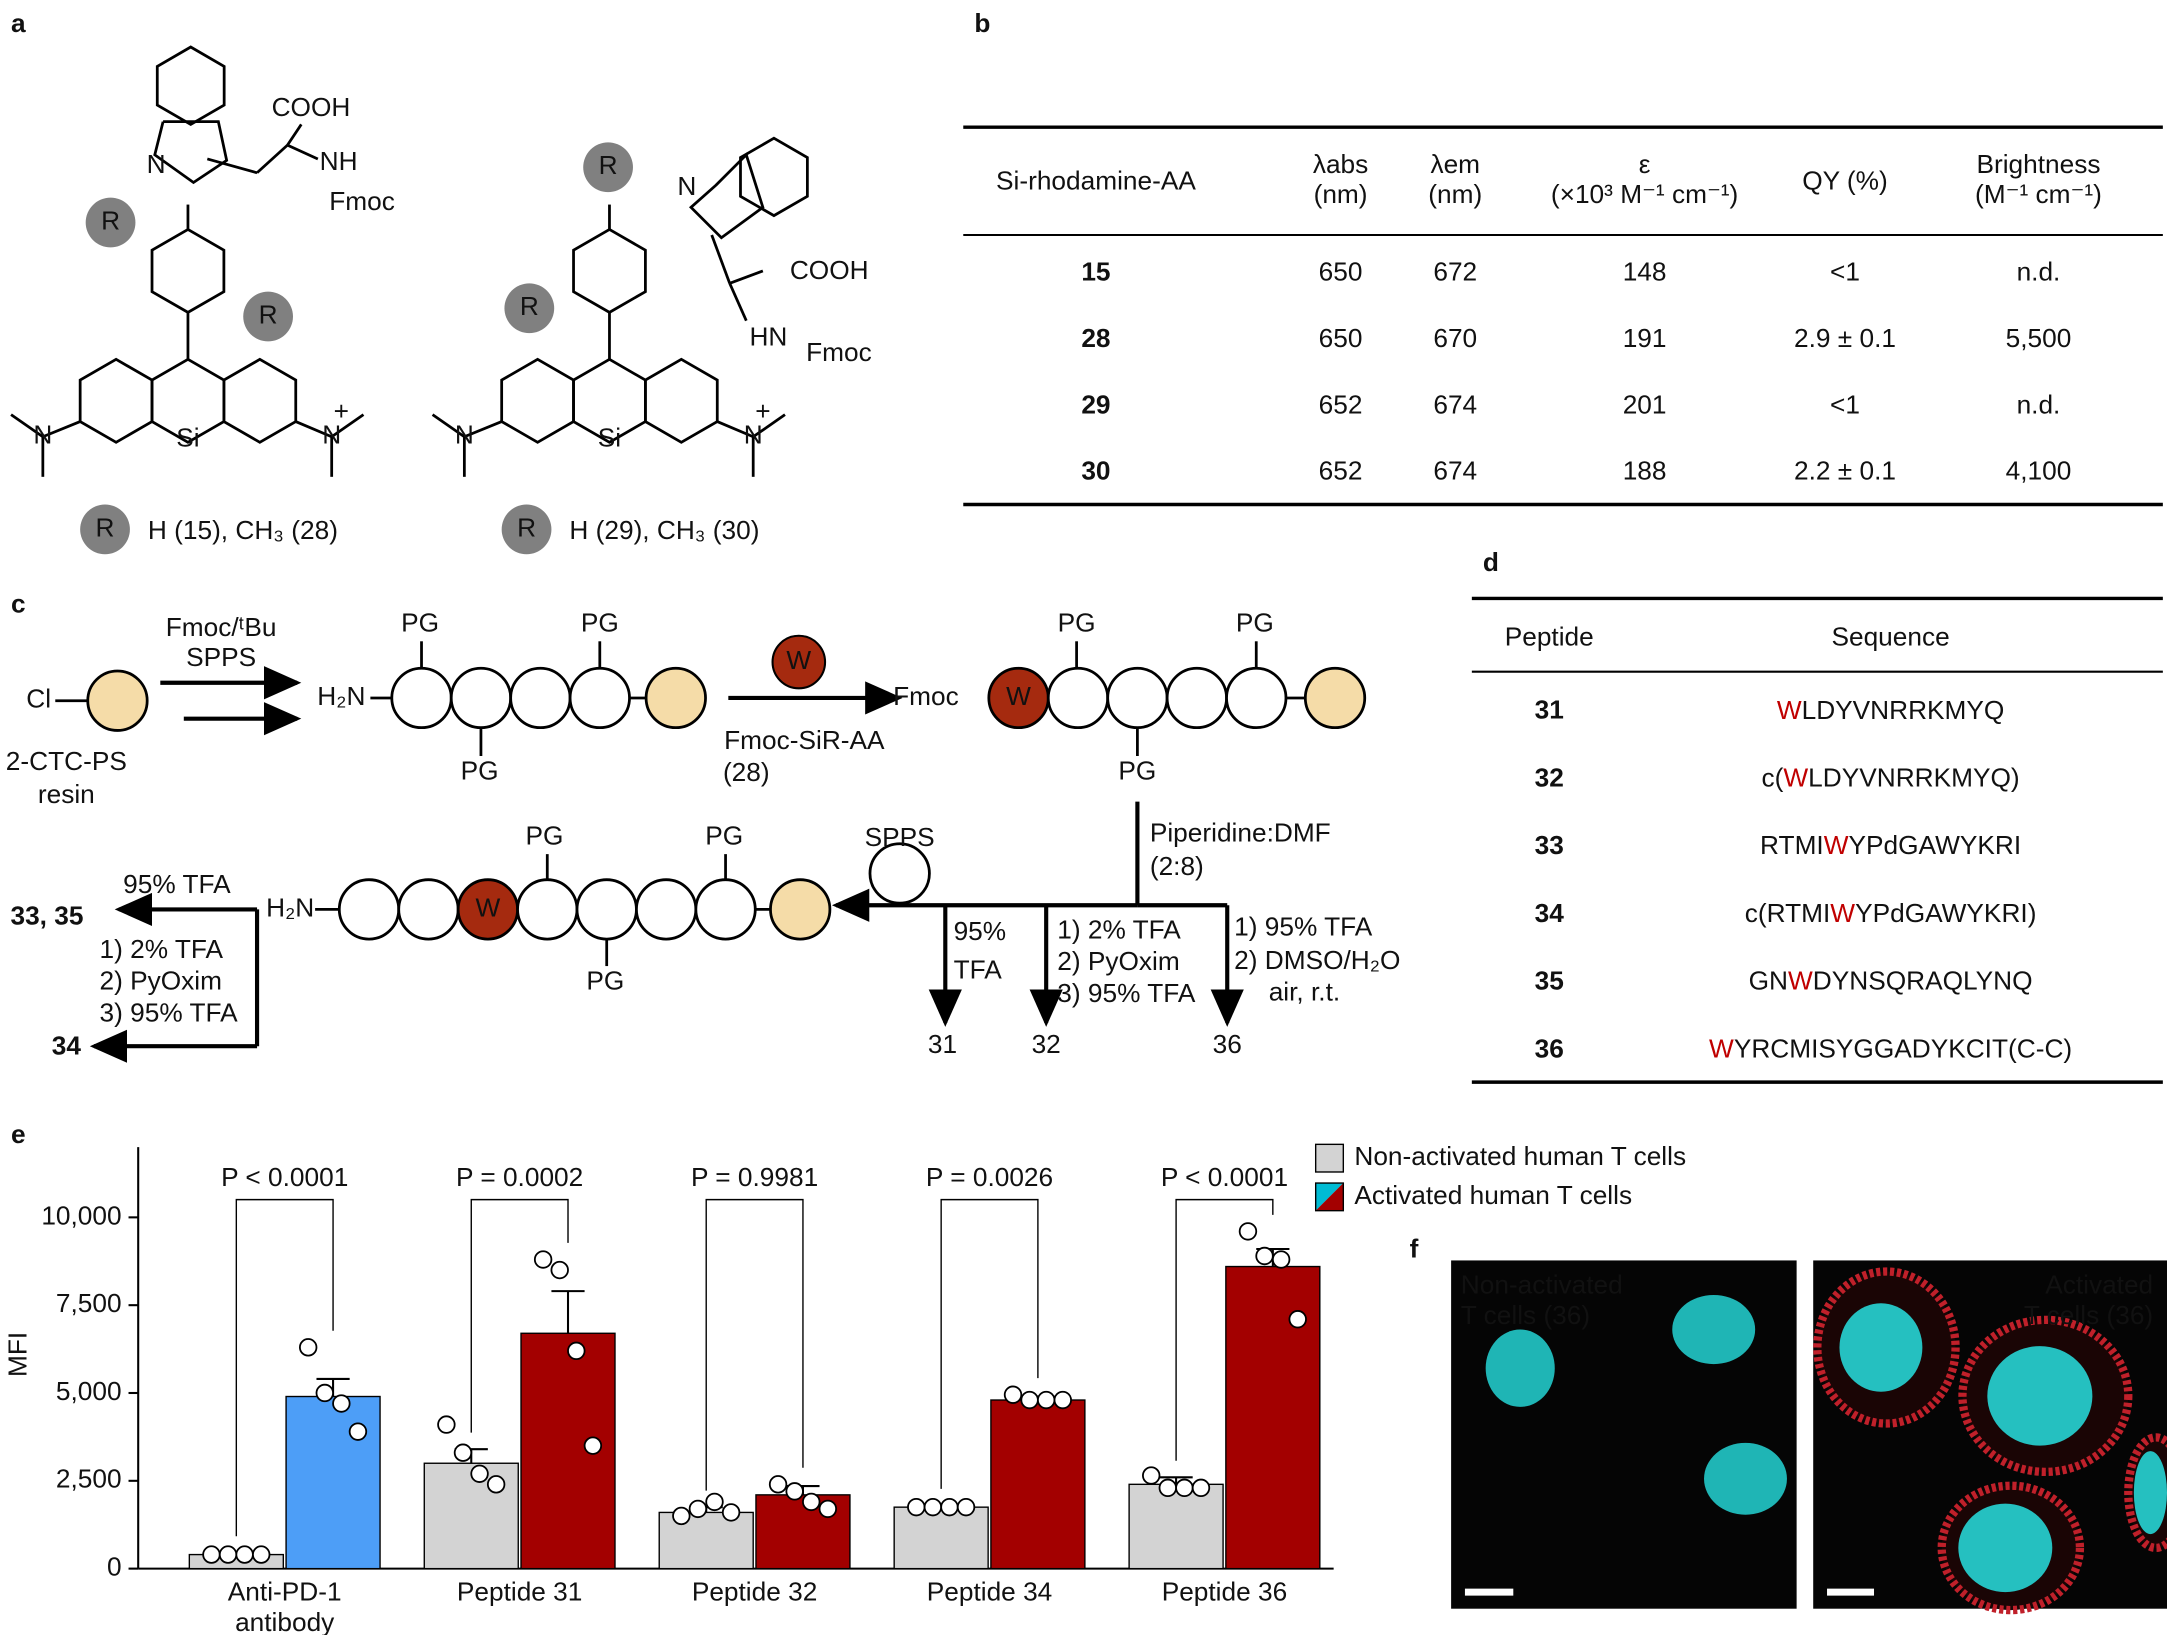 The width and height of the screenshot is (2167, 1635). I want to click on sequence-part: YPdGAWYKRI), so click(1945, 913).